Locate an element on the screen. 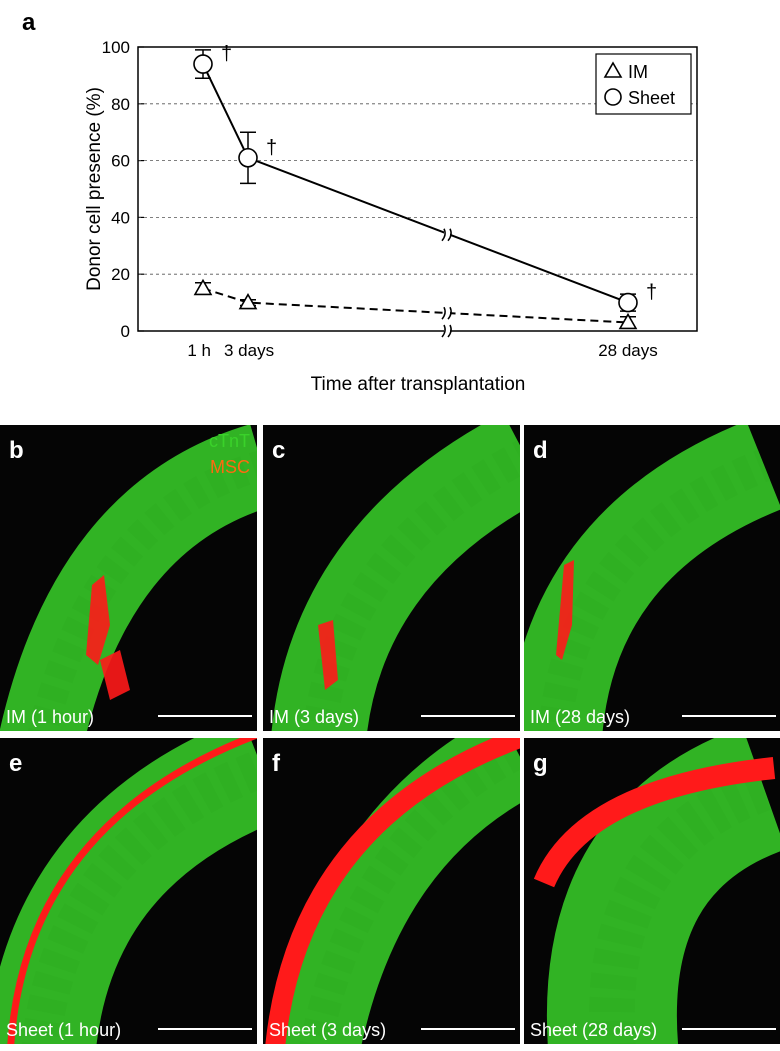  micrograph: c IM (3 days) is located at coordinates (391, 578).